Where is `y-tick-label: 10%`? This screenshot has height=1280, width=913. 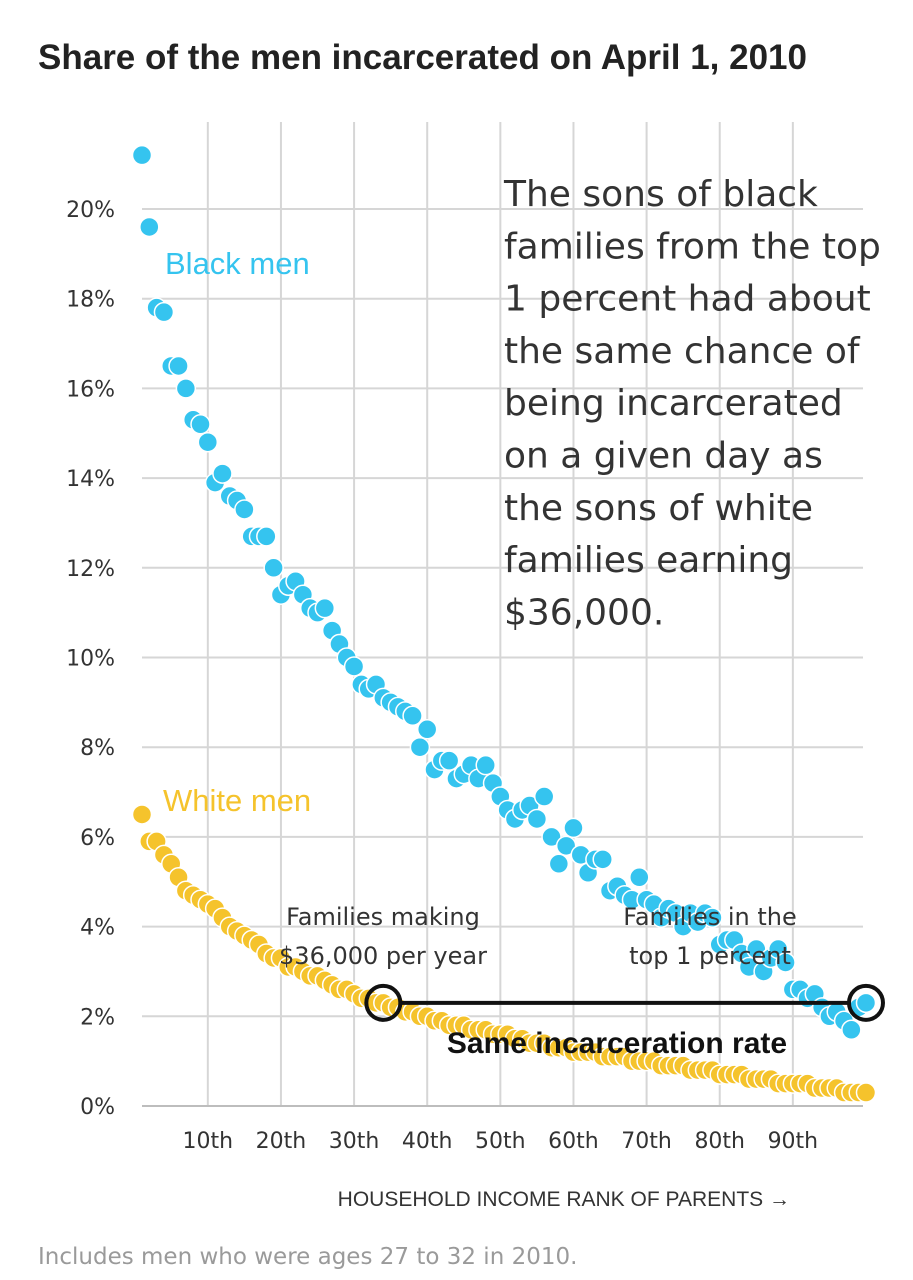 y-tick-label: 10% is located at coordinates (90, 659).